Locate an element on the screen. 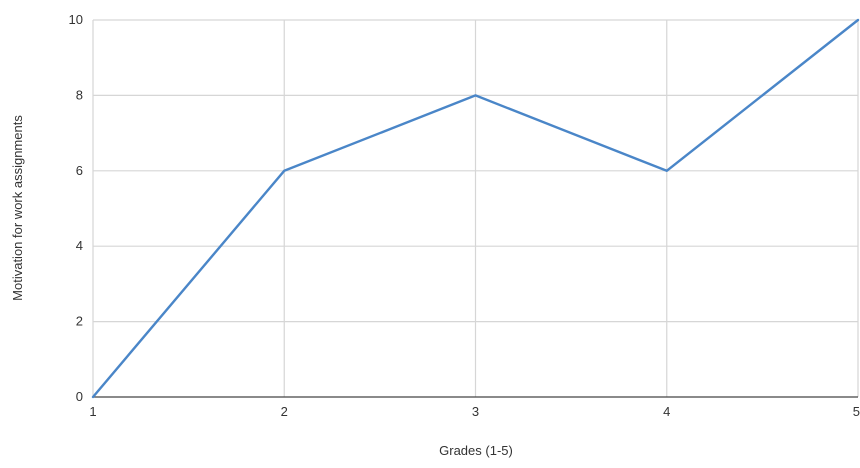 The width and height of the screenshot is (860, 468). y-tick-label: 0 is located at coordinates (79, 396).